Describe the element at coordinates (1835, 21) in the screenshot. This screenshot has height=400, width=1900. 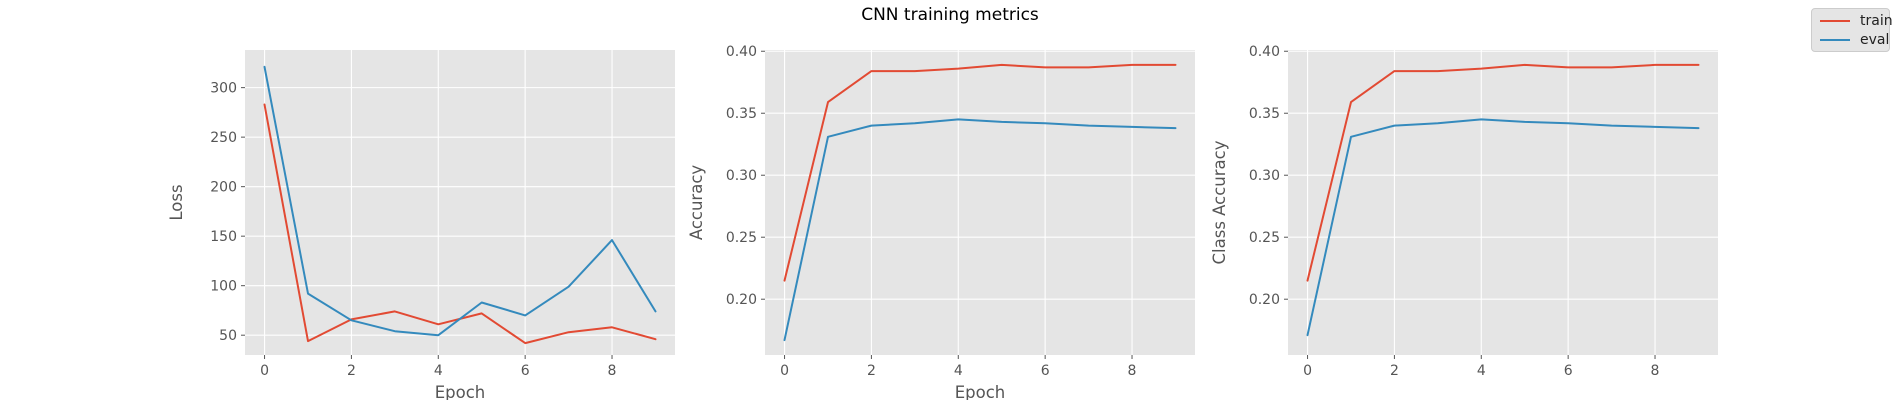
I see `legend-swatch-train` at that location.